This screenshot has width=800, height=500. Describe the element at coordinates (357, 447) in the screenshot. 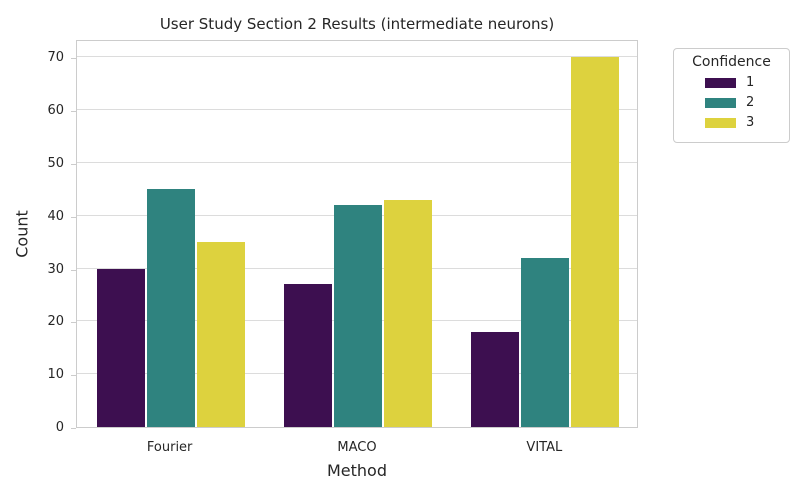

I see `x-tick-label-maco: MACO` at that location.